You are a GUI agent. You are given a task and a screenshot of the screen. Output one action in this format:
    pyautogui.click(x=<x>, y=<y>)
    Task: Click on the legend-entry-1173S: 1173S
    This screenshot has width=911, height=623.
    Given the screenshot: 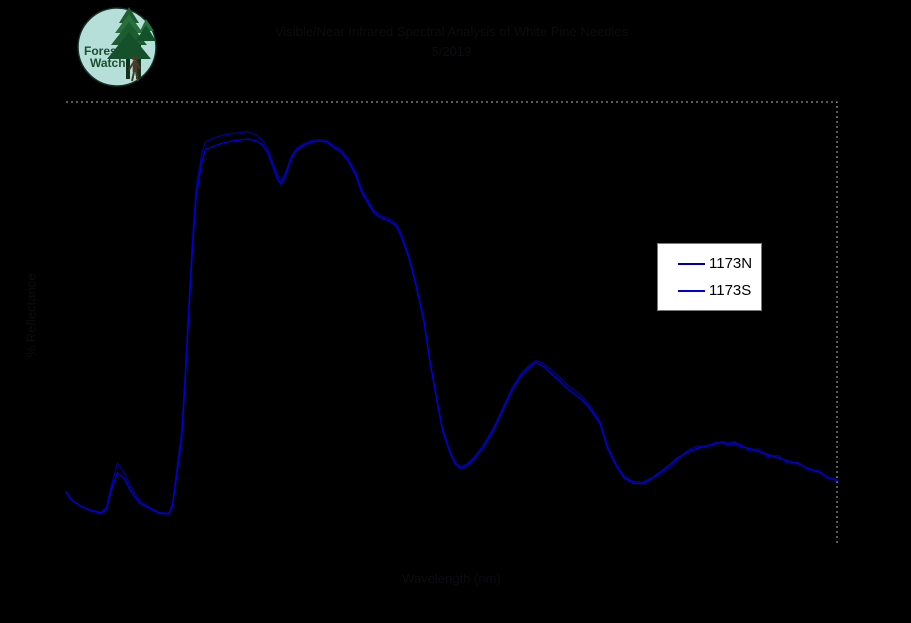 What is the action you would take?
    pyautogui.click(x=709, y=290)
    